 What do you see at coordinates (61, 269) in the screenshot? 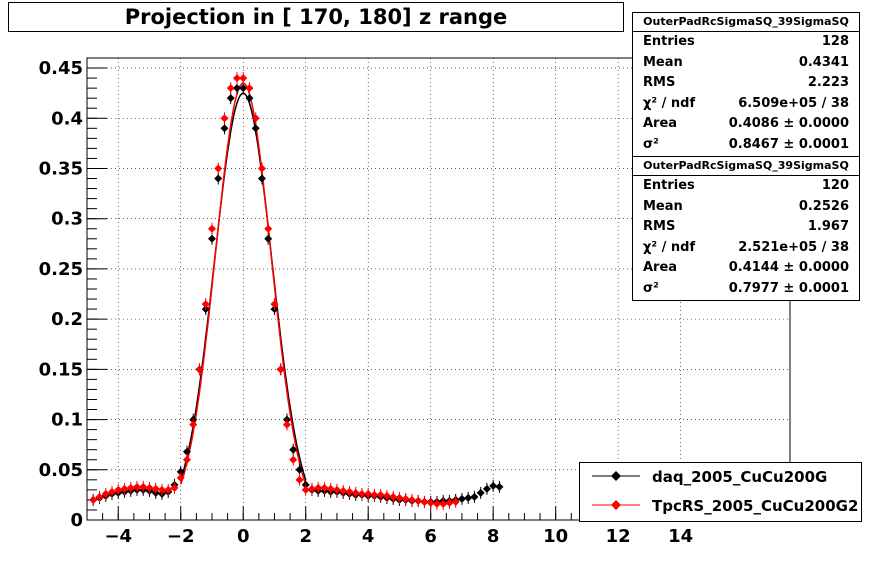
I see `y-tick-label: 0.25` at bounding box center [61, 269].